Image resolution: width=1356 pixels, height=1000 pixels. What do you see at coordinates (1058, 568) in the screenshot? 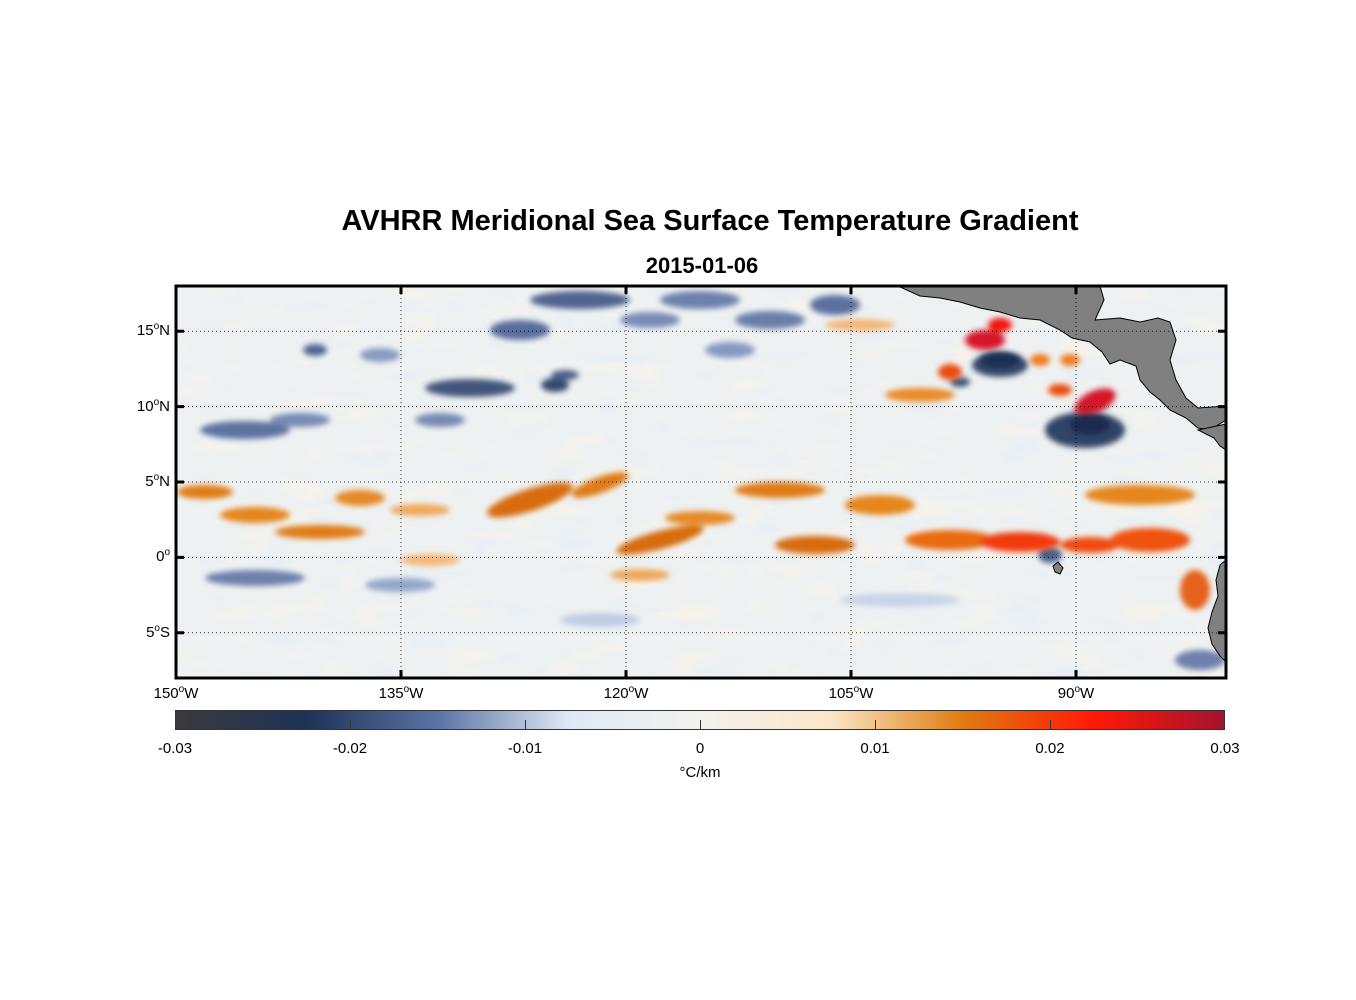
I see `land-galapagos` at bounding box center [1058, 568].